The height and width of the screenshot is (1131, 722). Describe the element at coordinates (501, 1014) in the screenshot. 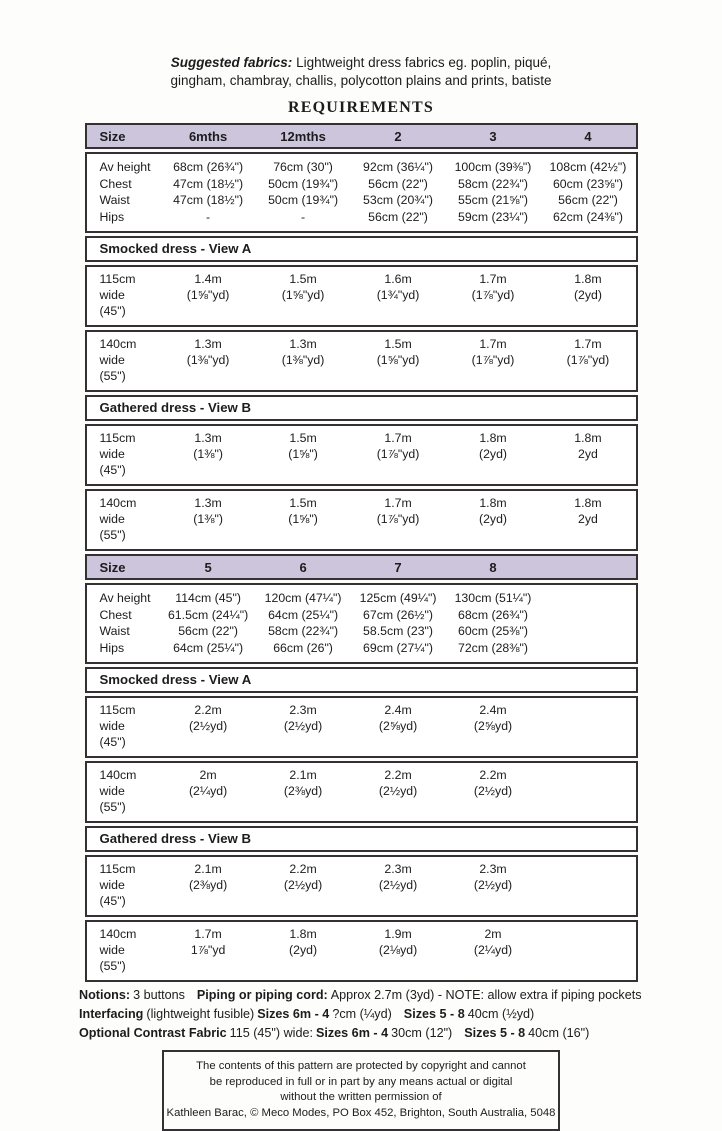

I see `sizes-5-8-value: 40cm (½yd)` at that location.